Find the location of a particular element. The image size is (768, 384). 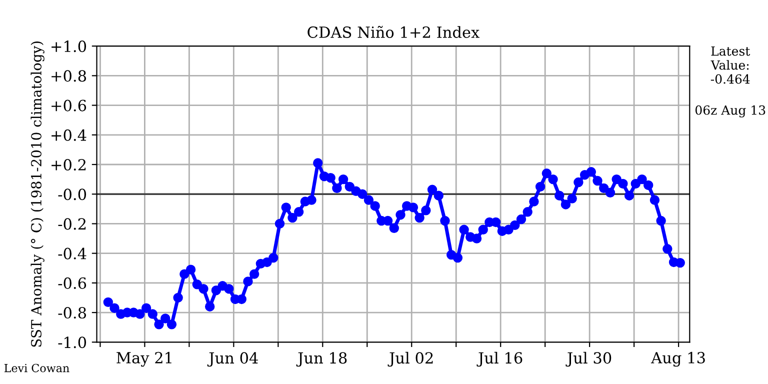

y-tick-label: -1.0 is located at coordinates (72, 342).